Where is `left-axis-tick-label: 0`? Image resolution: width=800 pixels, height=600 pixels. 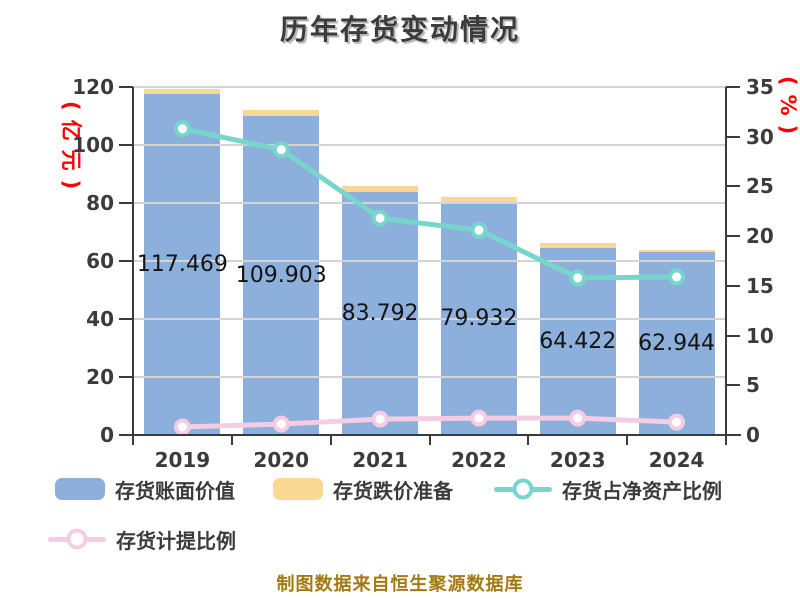 left-axis-tick-label: 0 is located at coordinates (107, 435).